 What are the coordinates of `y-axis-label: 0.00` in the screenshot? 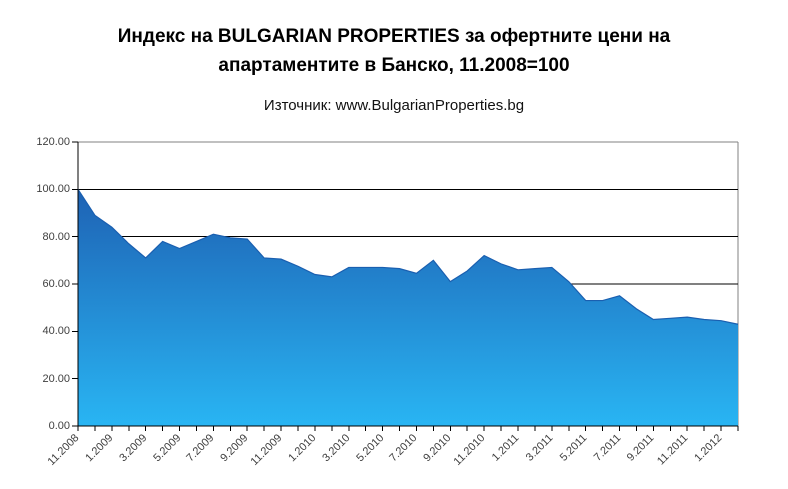 It's located at (59, 426).